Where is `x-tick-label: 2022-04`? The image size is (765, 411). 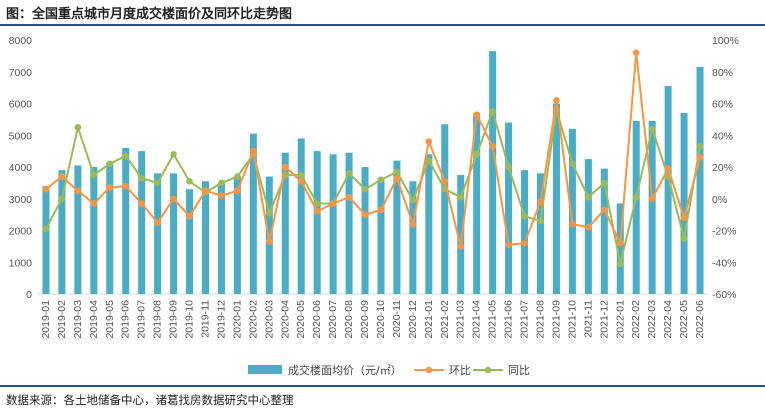
x-tick-label: 2022-04 is located at coordinates (668, 319).